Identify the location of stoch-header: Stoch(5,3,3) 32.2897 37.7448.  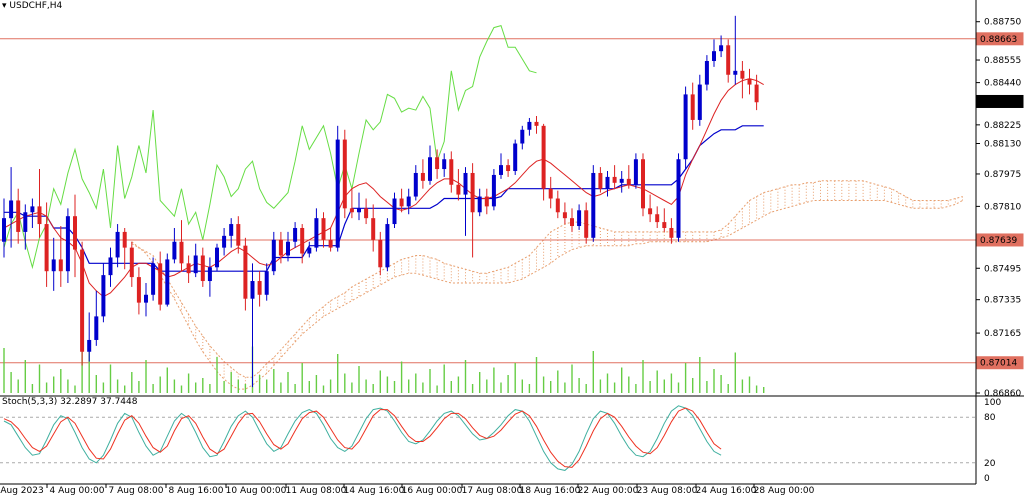
(69, 402).